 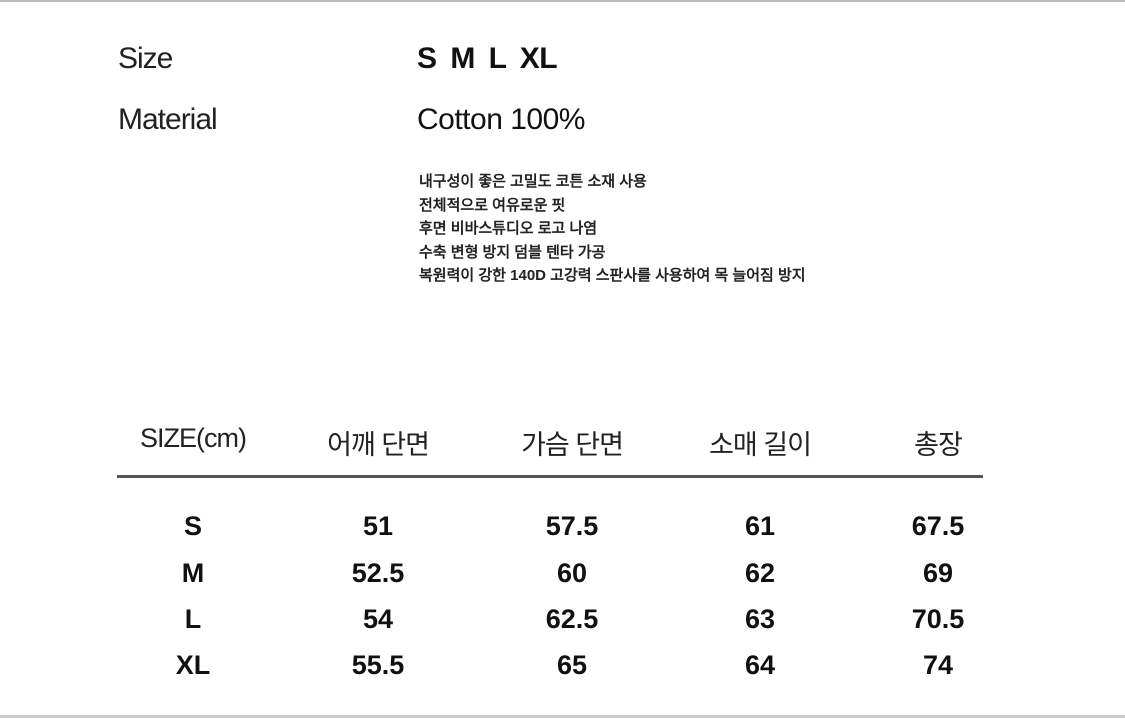 I want to click on measurement-cell: 62.5, so click(x=572, y=619).